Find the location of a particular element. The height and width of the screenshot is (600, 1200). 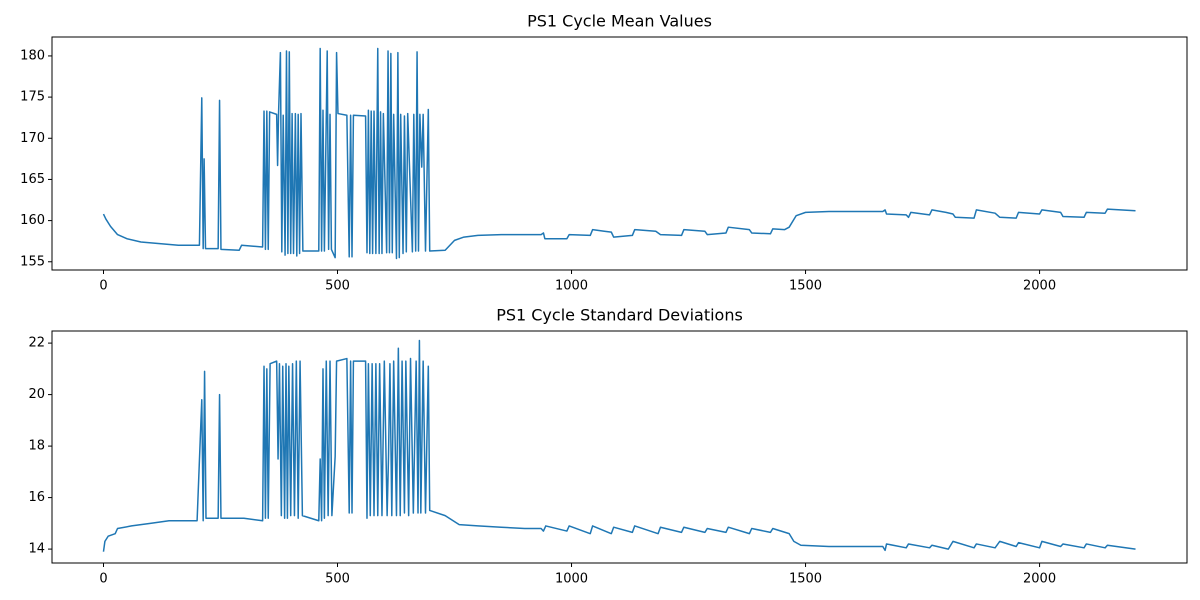

y-tick-label: 20 is located at coordinates (36, 394).